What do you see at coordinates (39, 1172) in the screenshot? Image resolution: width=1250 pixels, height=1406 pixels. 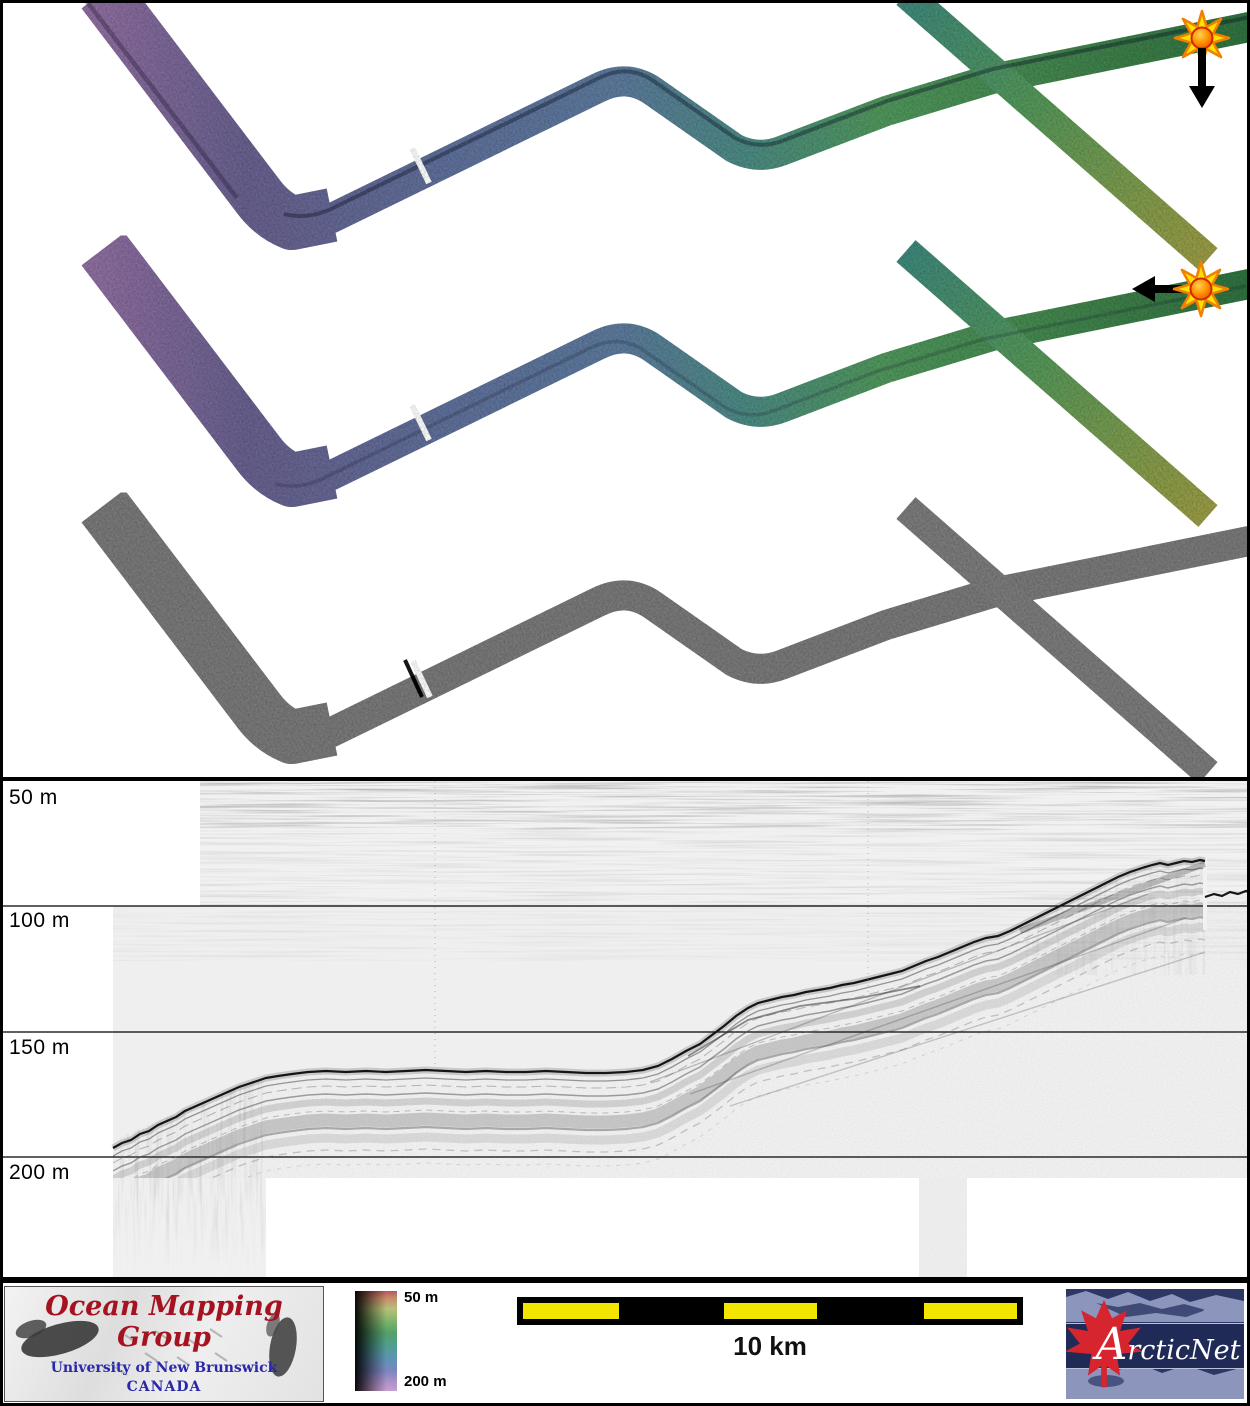 I see `depth-label-200m: 200 m` at bounding box center [39, 1172].